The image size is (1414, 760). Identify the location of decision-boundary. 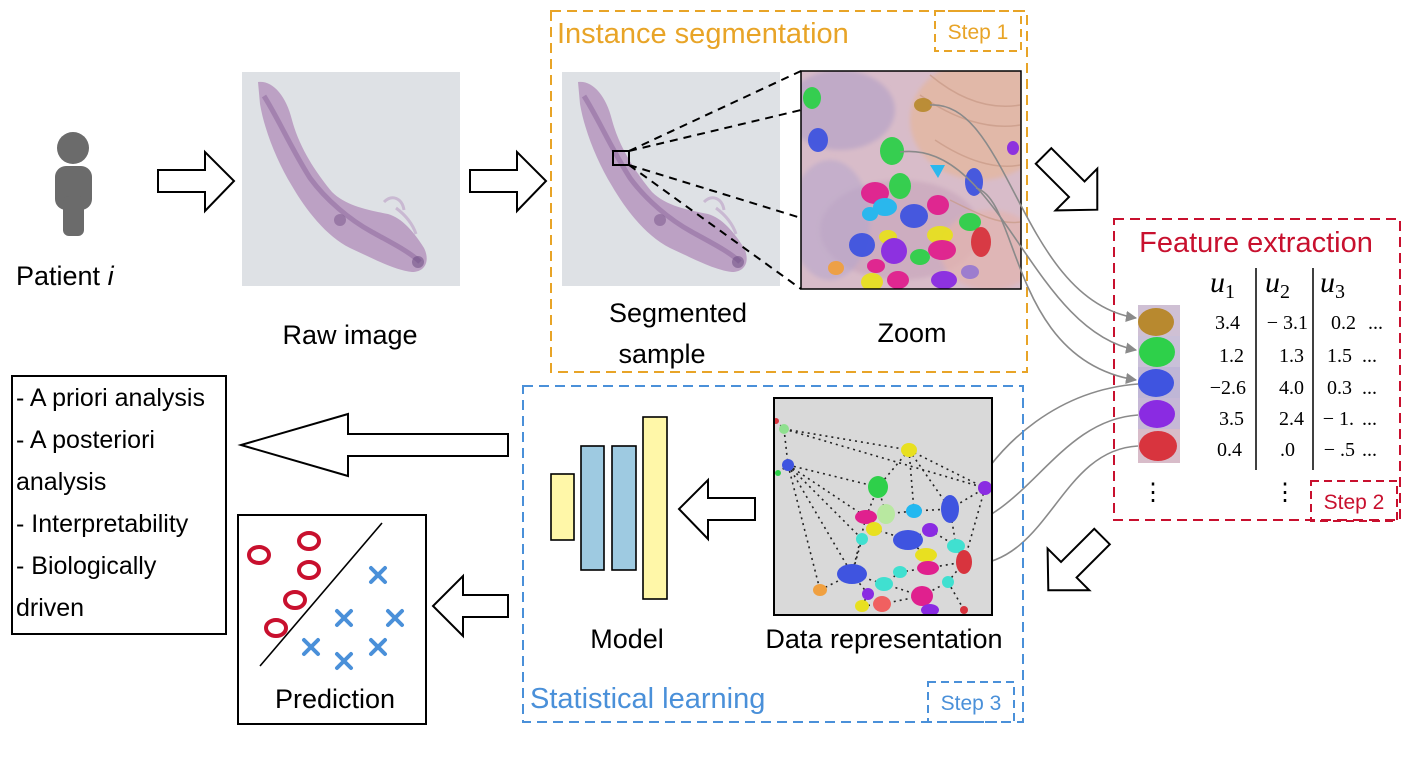
(321, 594).